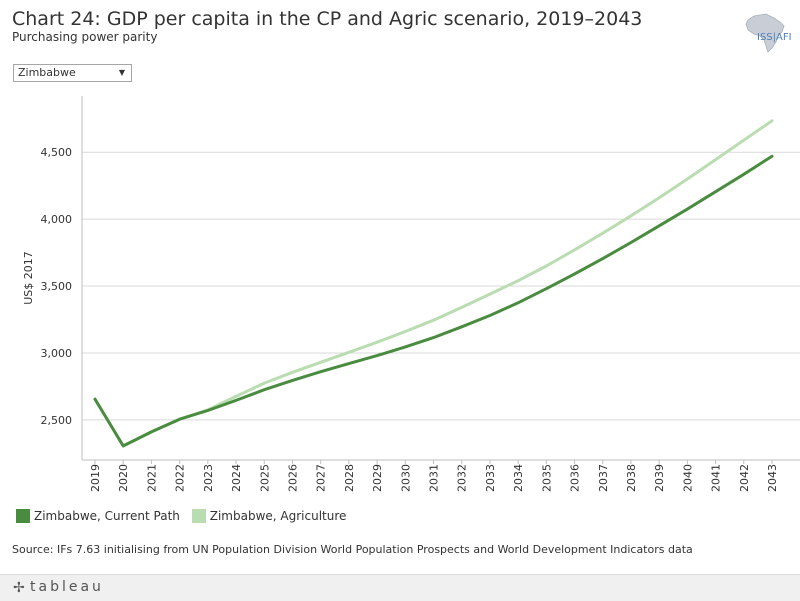  Describe the element at coordinates (57, 219) in the screenshot. I see `y-tick-label: 4,000` at that location.